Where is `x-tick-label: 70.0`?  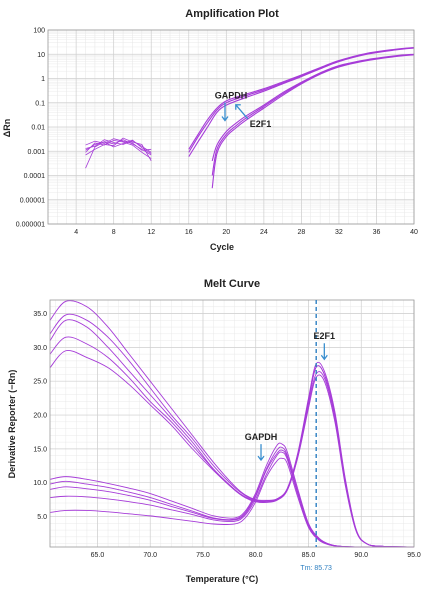
x-tick-label: 70.0 is located at coordinates (150, 555).